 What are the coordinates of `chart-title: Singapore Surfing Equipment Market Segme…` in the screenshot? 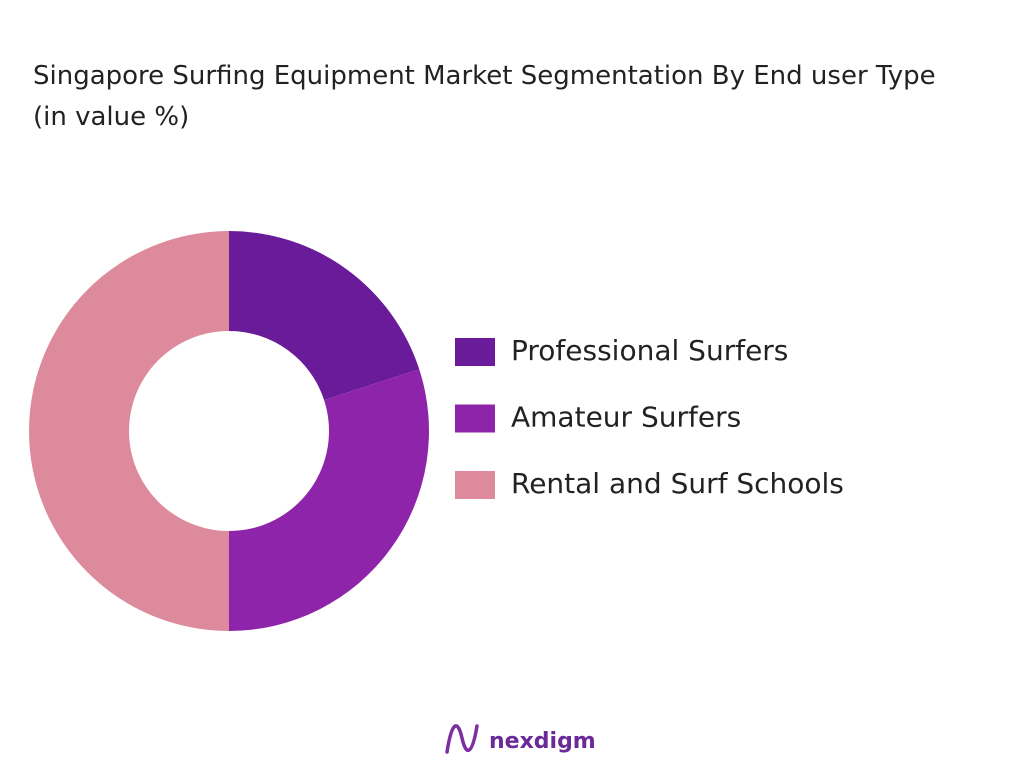 It's located at (484, 96).